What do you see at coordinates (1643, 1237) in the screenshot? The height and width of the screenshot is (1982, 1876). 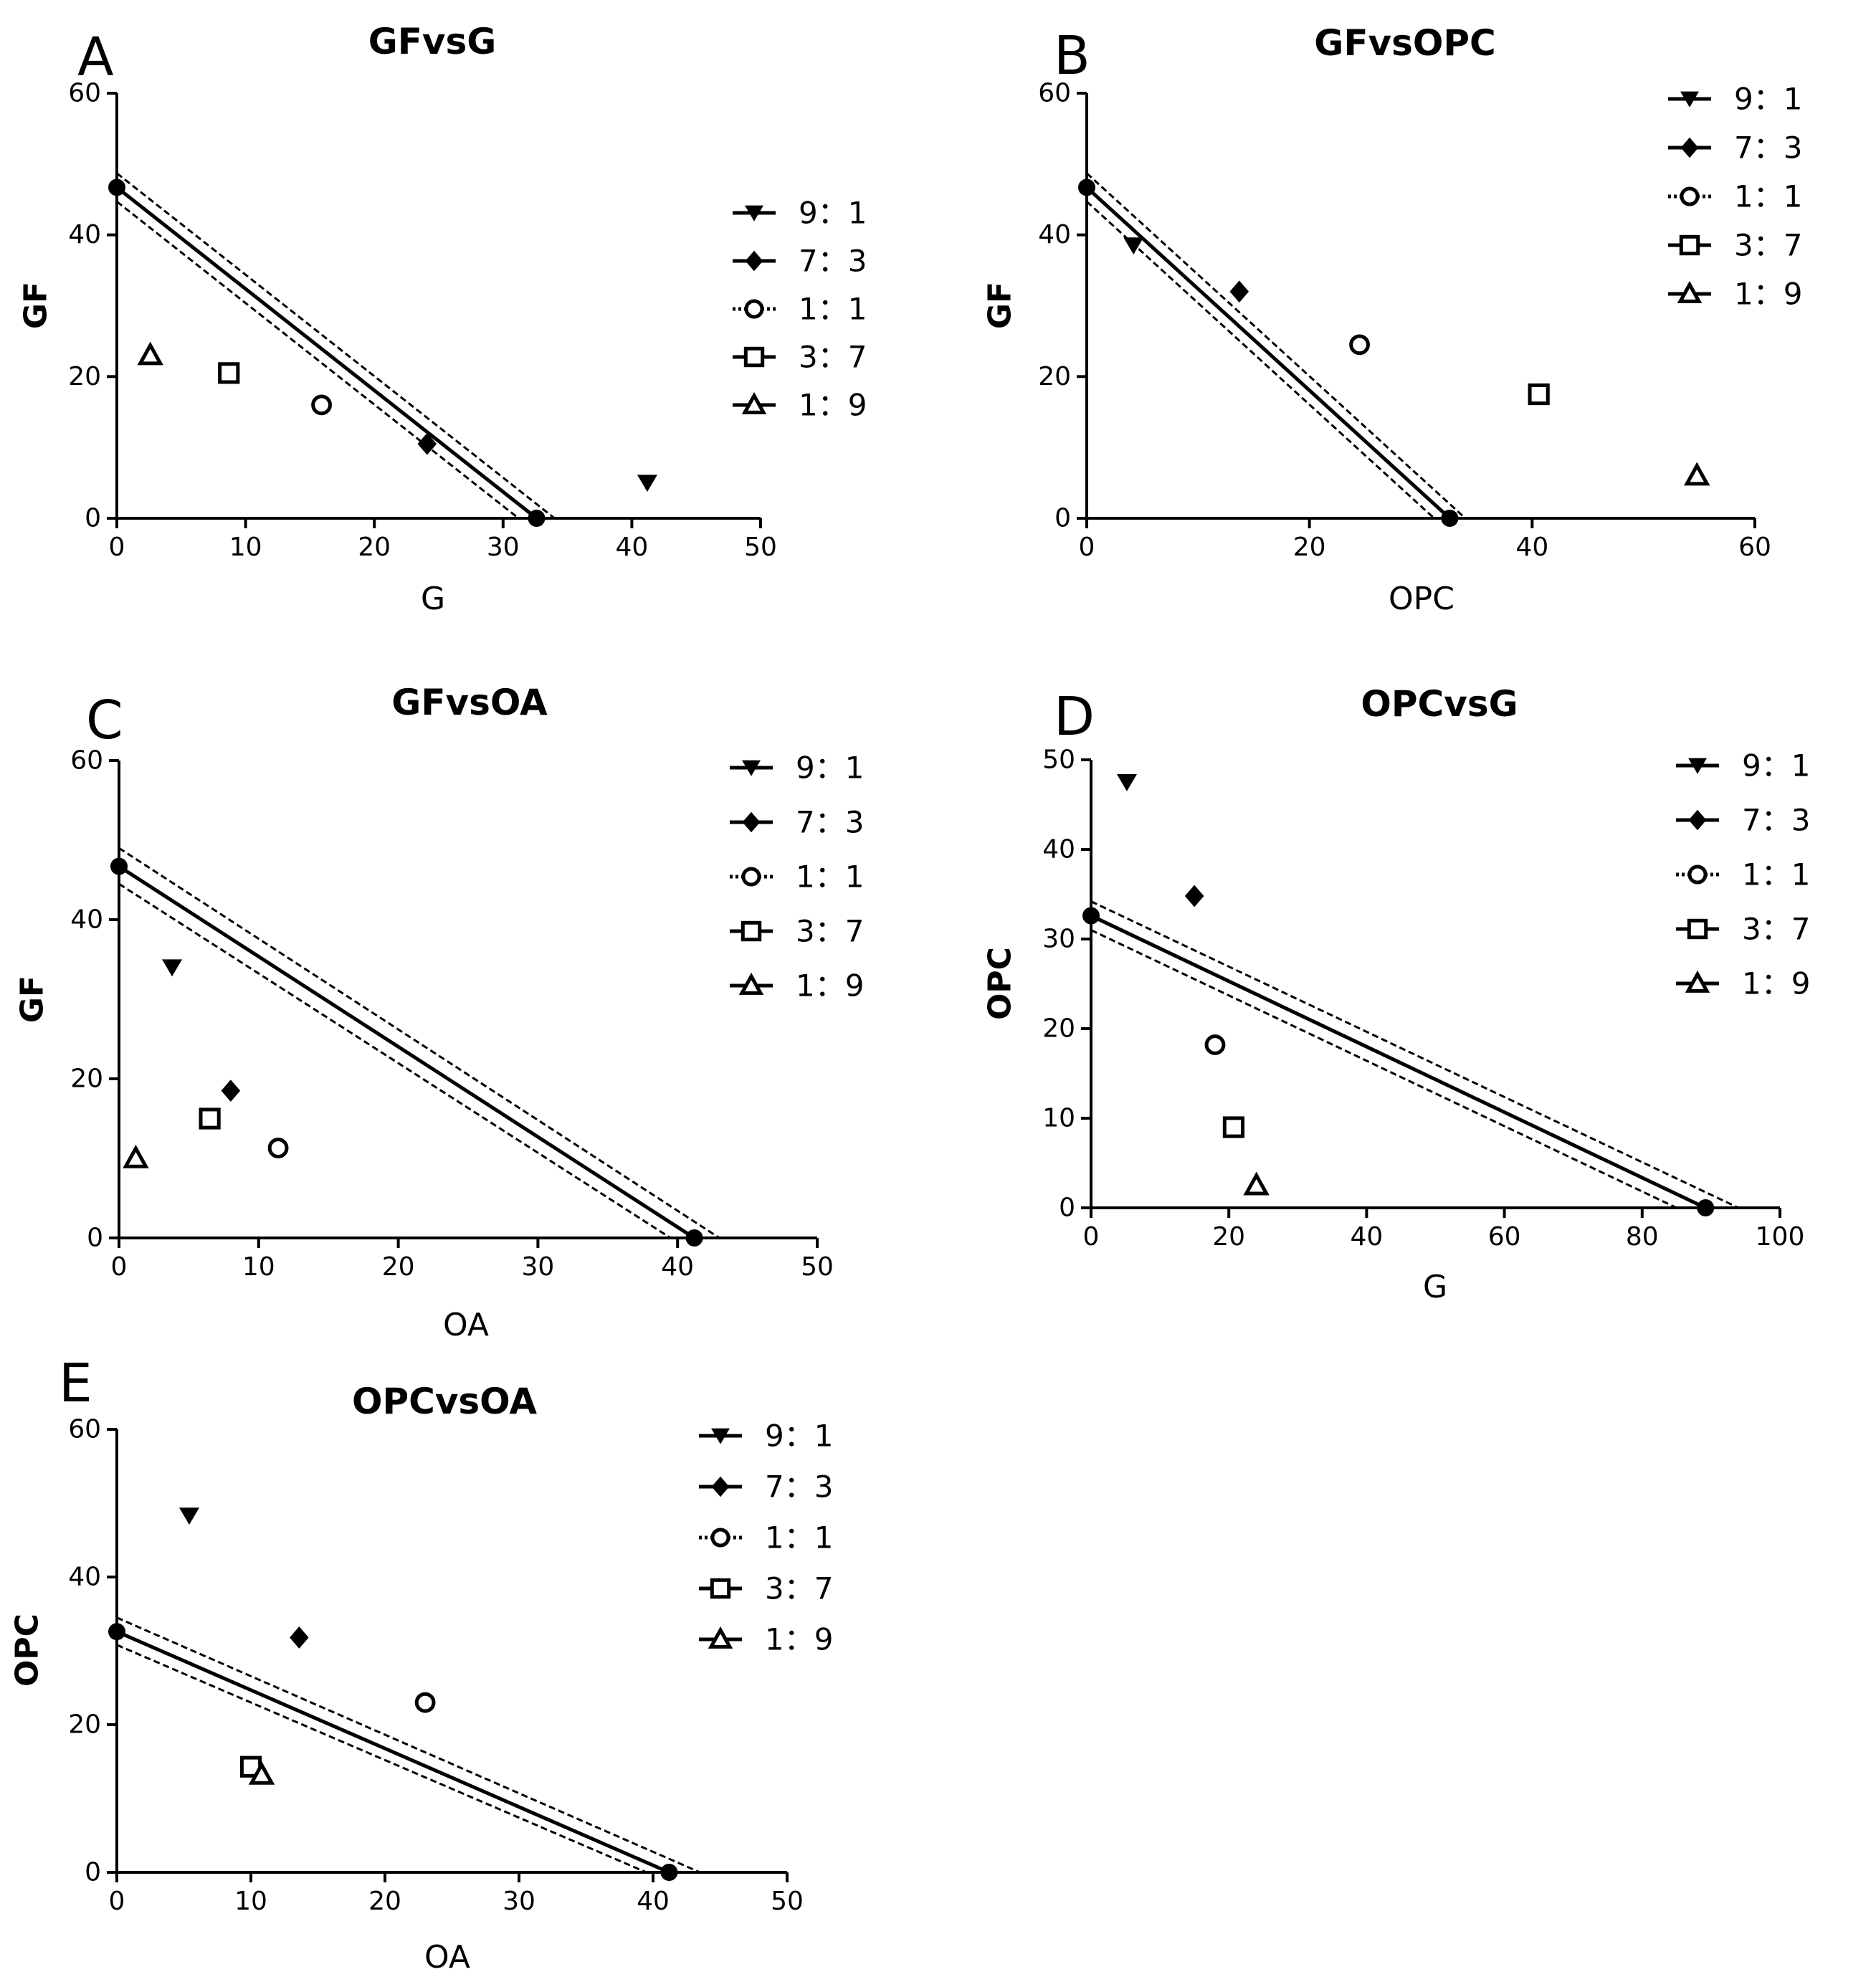 I see `x-tick-label: 80` at bounding box center [1643, 1237].